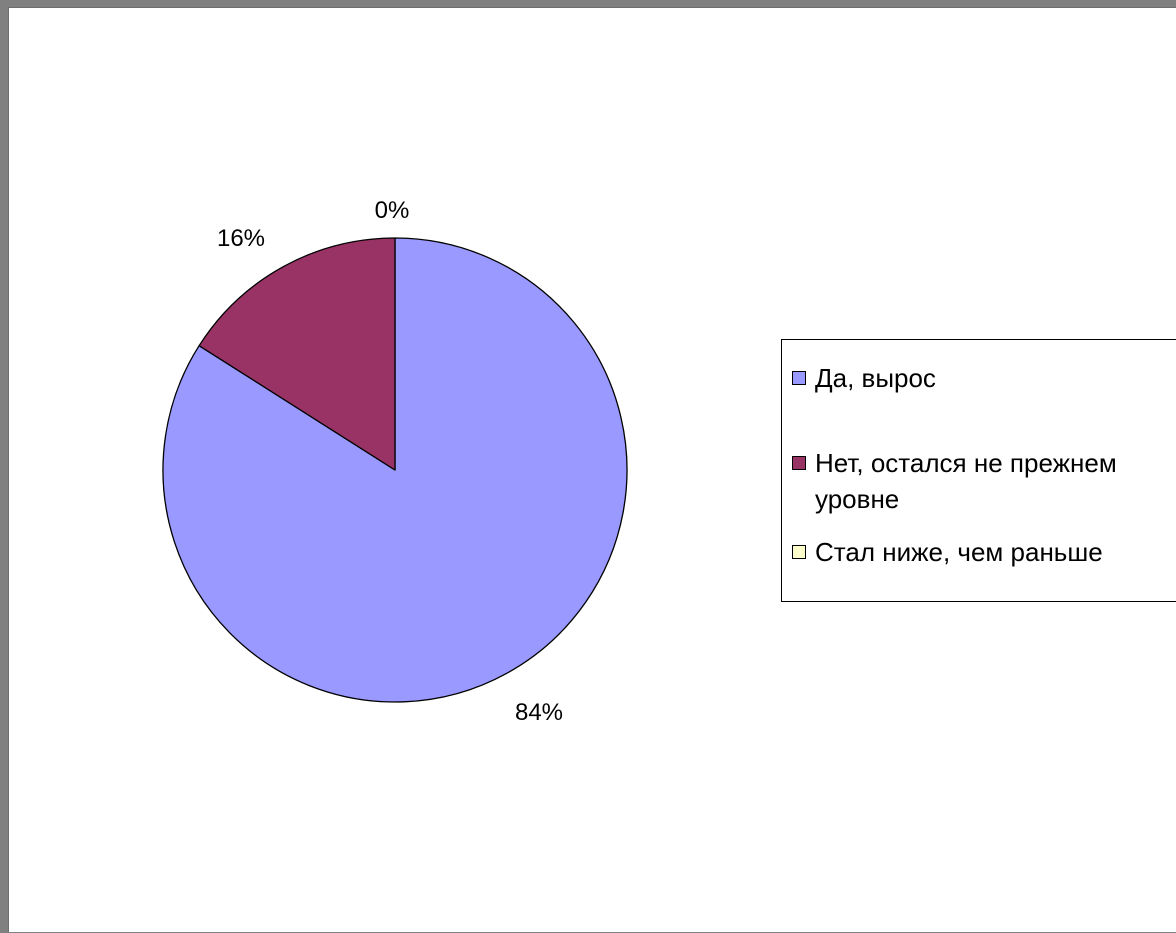 This screenshot has height=933, width=1176. Describe the element at coordinates (799, 378) in the screenshot. I see `legend-swatch-yes` at that location.